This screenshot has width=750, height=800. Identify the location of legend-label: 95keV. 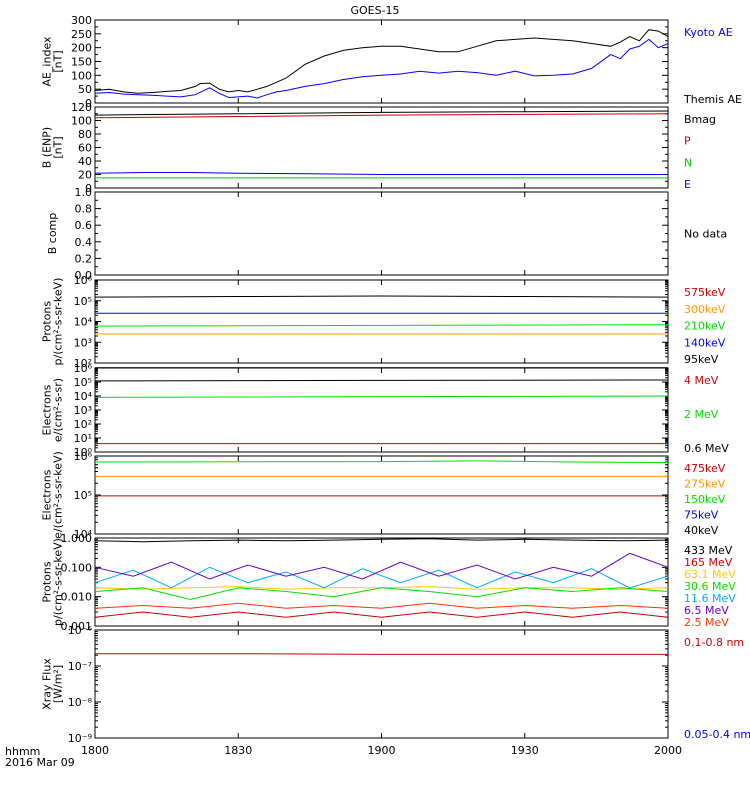
(701, 359).